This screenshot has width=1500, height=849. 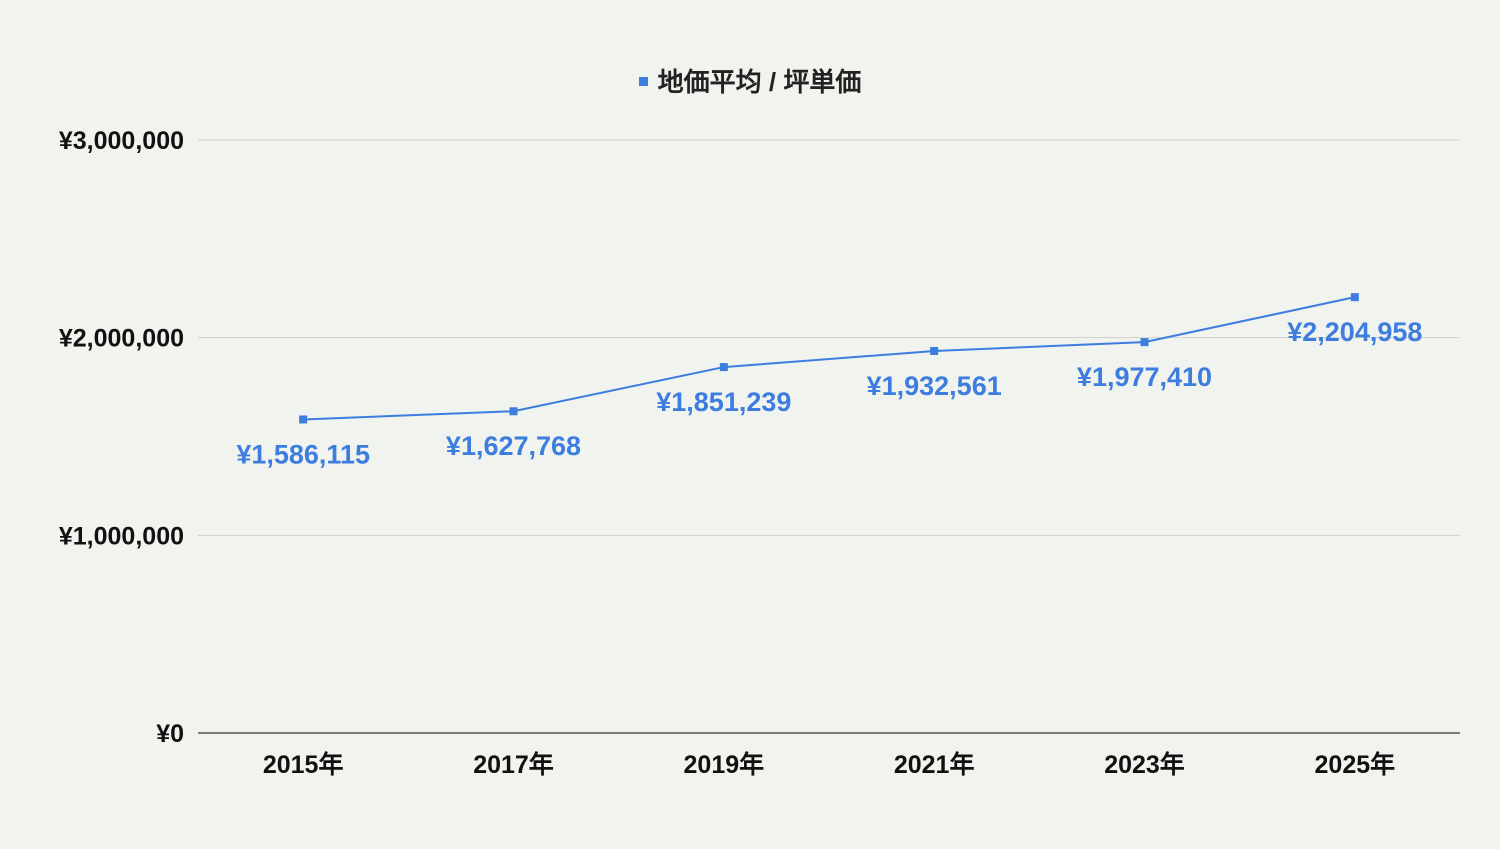 What do you see at coordinates (1144, 764) in the screenshot?
I see `x-tick-label: 2023年` at bounding box center [1144, 764].